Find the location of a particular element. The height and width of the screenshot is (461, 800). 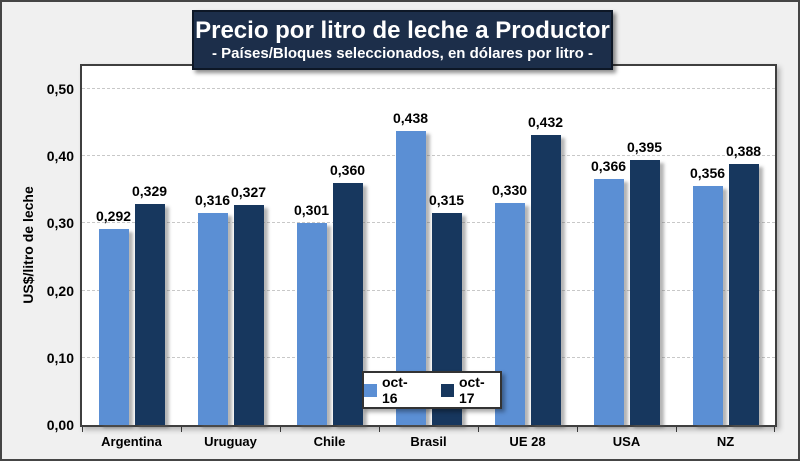

x-category-label-Chile: Chile is located at coordinates (329, 441).